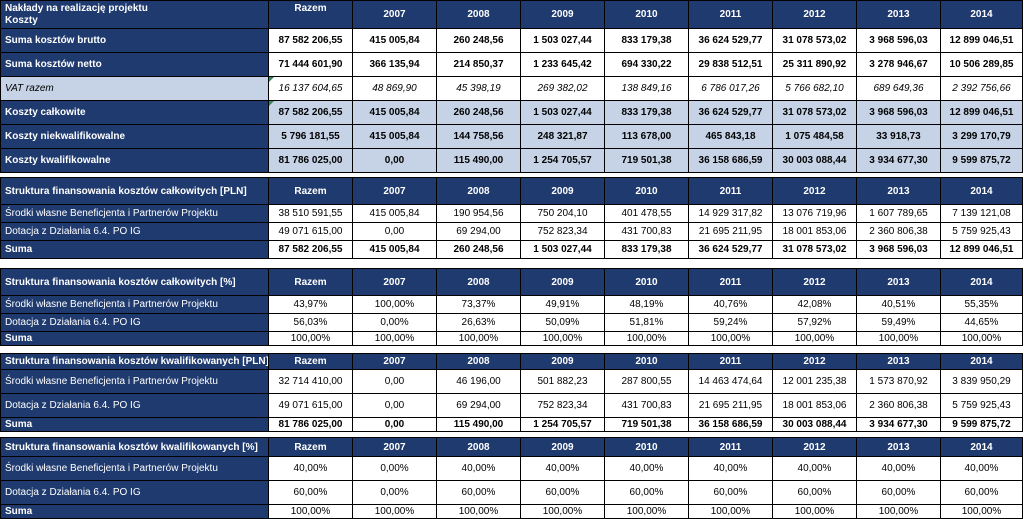 The height and width of the screenshot is (519, 1024). I want to click on table-cell: 36 624 529,77, so click(730, 112).